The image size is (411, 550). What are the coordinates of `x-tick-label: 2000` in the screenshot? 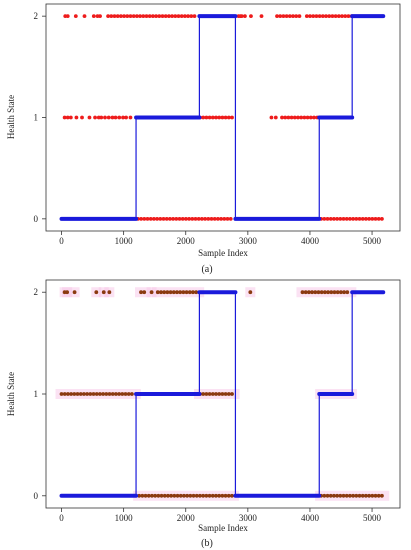 It's located at (186, 518).